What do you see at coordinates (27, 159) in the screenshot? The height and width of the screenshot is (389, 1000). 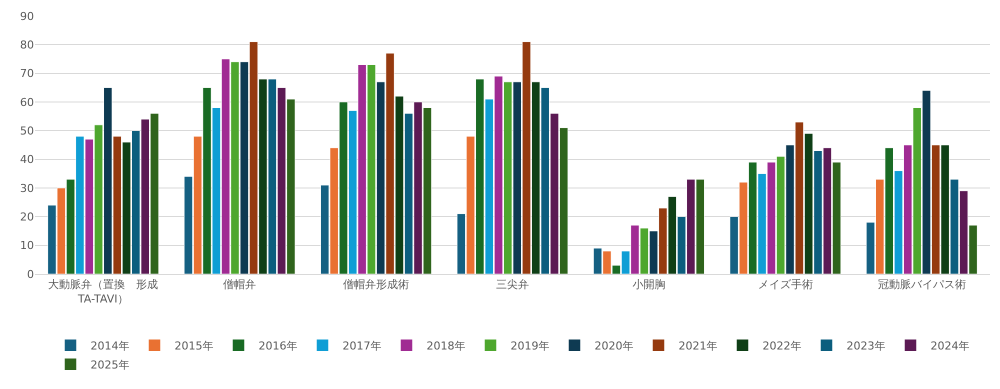 I see `y-tick-label: 40` at bounding box center [27, 159].